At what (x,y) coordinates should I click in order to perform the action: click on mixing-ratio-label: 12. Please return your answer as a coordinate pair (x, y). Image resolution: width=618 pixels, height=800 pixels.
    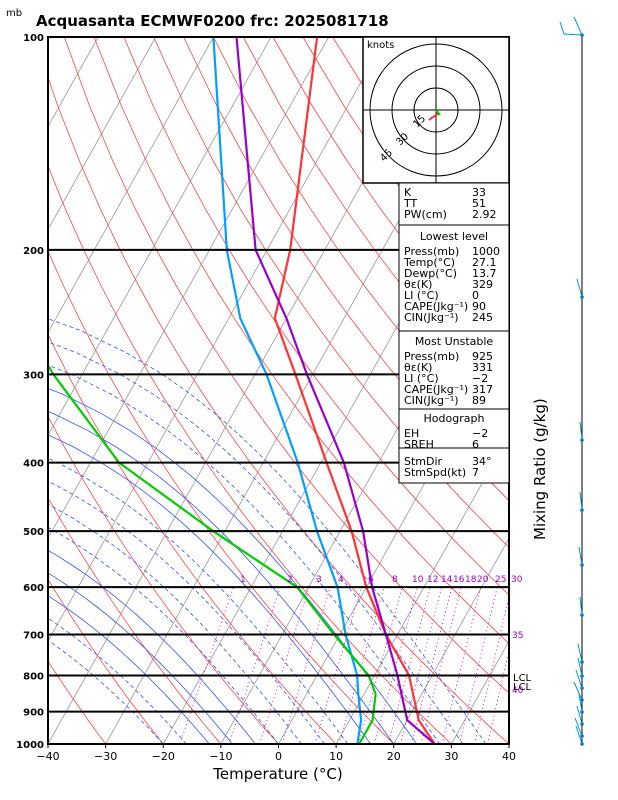
    Looking at the image, I should click on (432, 580).